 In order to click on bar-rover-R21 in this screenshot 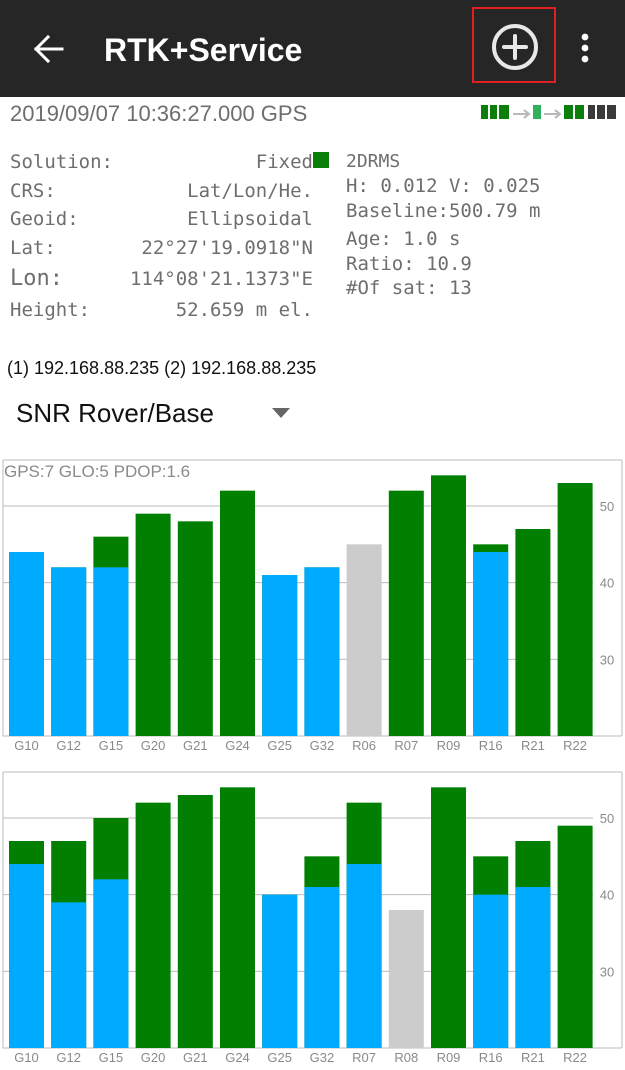, I will do `click(533, 967)`.